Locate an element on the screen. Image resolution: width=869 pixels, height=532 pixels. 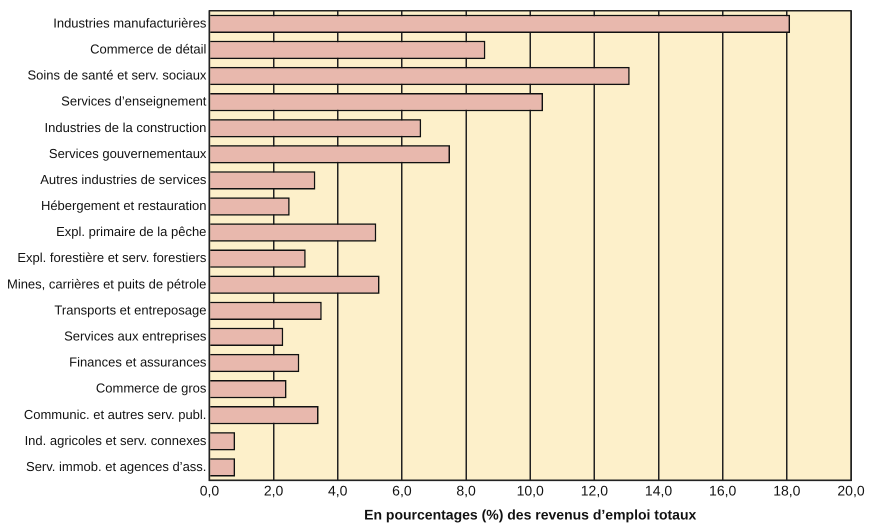
x-tick-label: 2,0 is located at coordinates (274, 490).